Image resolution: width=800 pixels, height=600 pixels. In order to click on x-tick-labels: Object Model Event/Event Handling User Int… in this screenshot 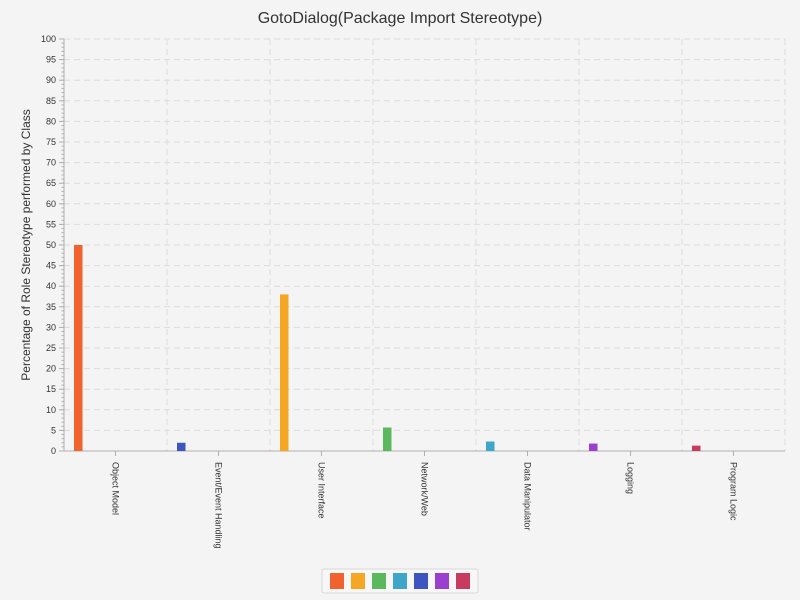, I will do `click(425, 505)`.